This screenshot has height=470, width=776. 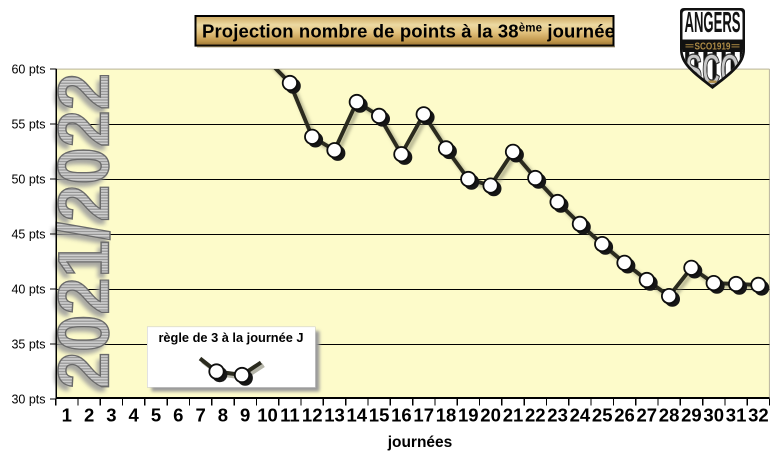 What do you see at coordinates (28, 70) in the screenshot?
I see `svg-text: 60 pts` at bounding box center [28, 70].